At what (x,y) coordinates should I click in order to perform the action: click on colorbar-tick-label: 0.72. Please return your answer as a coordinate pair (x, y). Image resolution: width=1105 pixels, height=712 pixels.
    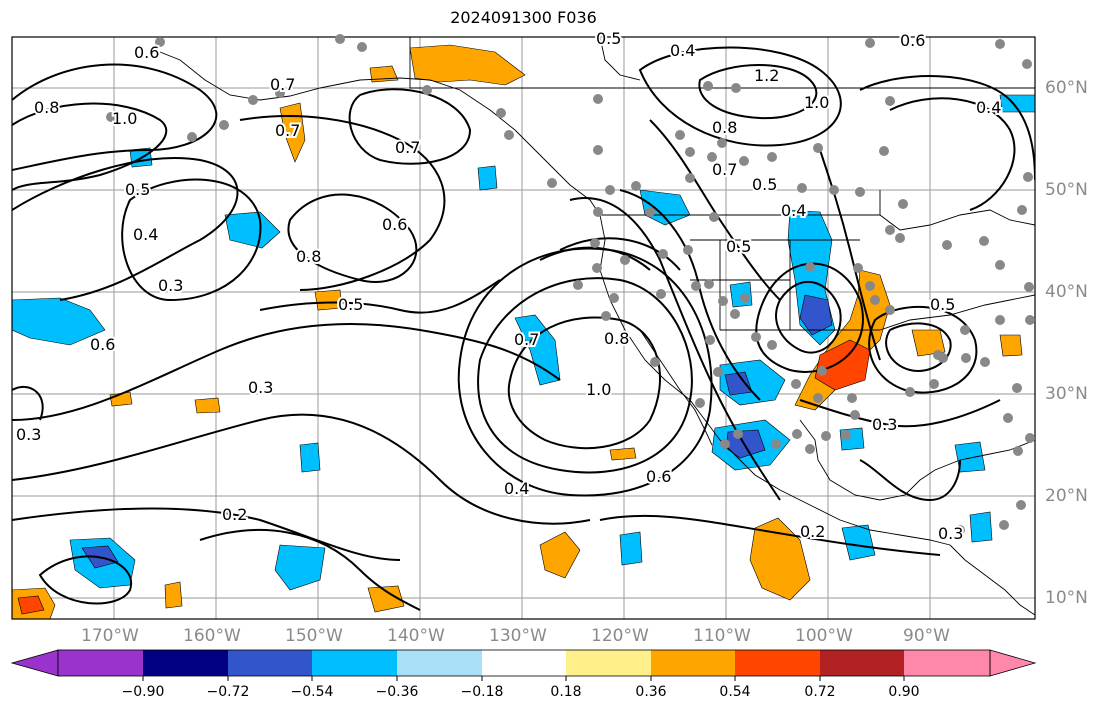
    Looking at the image, I should click on (820, 692).